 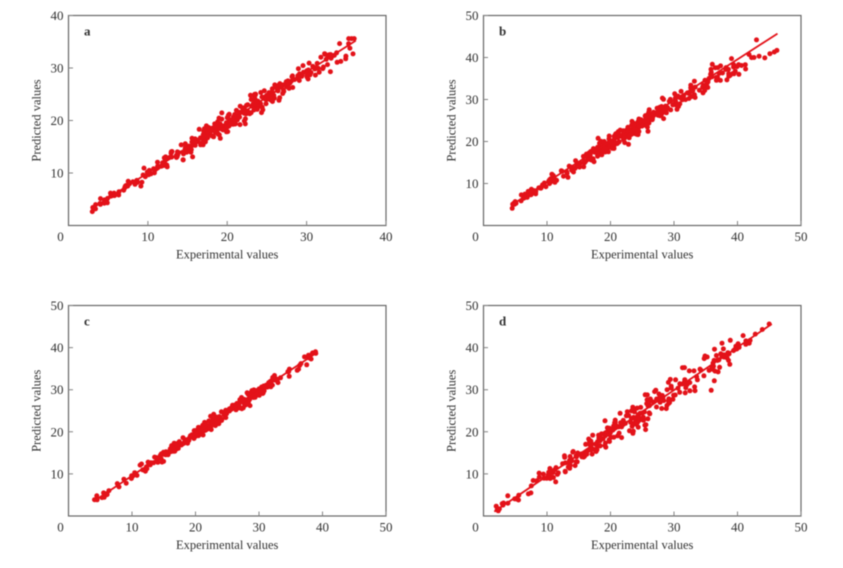 I want to click on svg-text: c, so click(x=87, y=320).